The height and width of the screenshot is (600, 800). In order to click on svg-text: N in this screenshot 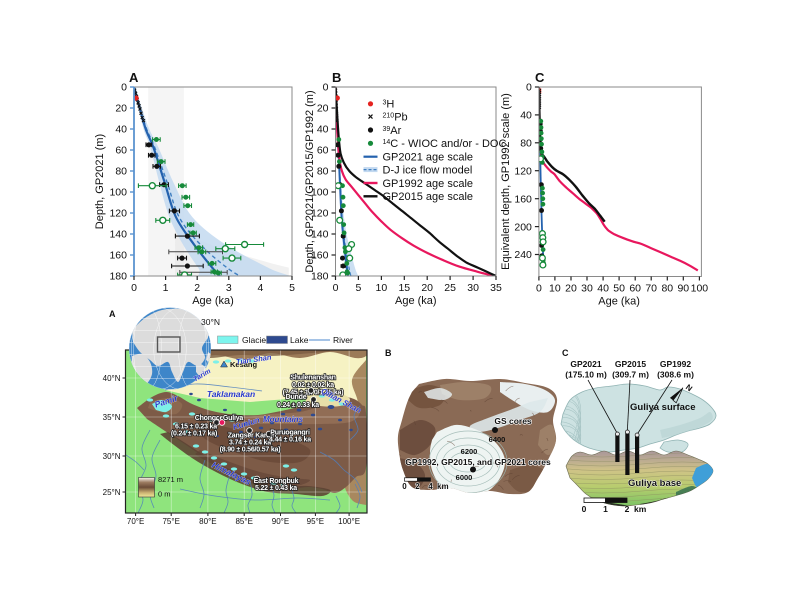, I will do `click(689, 388)`.